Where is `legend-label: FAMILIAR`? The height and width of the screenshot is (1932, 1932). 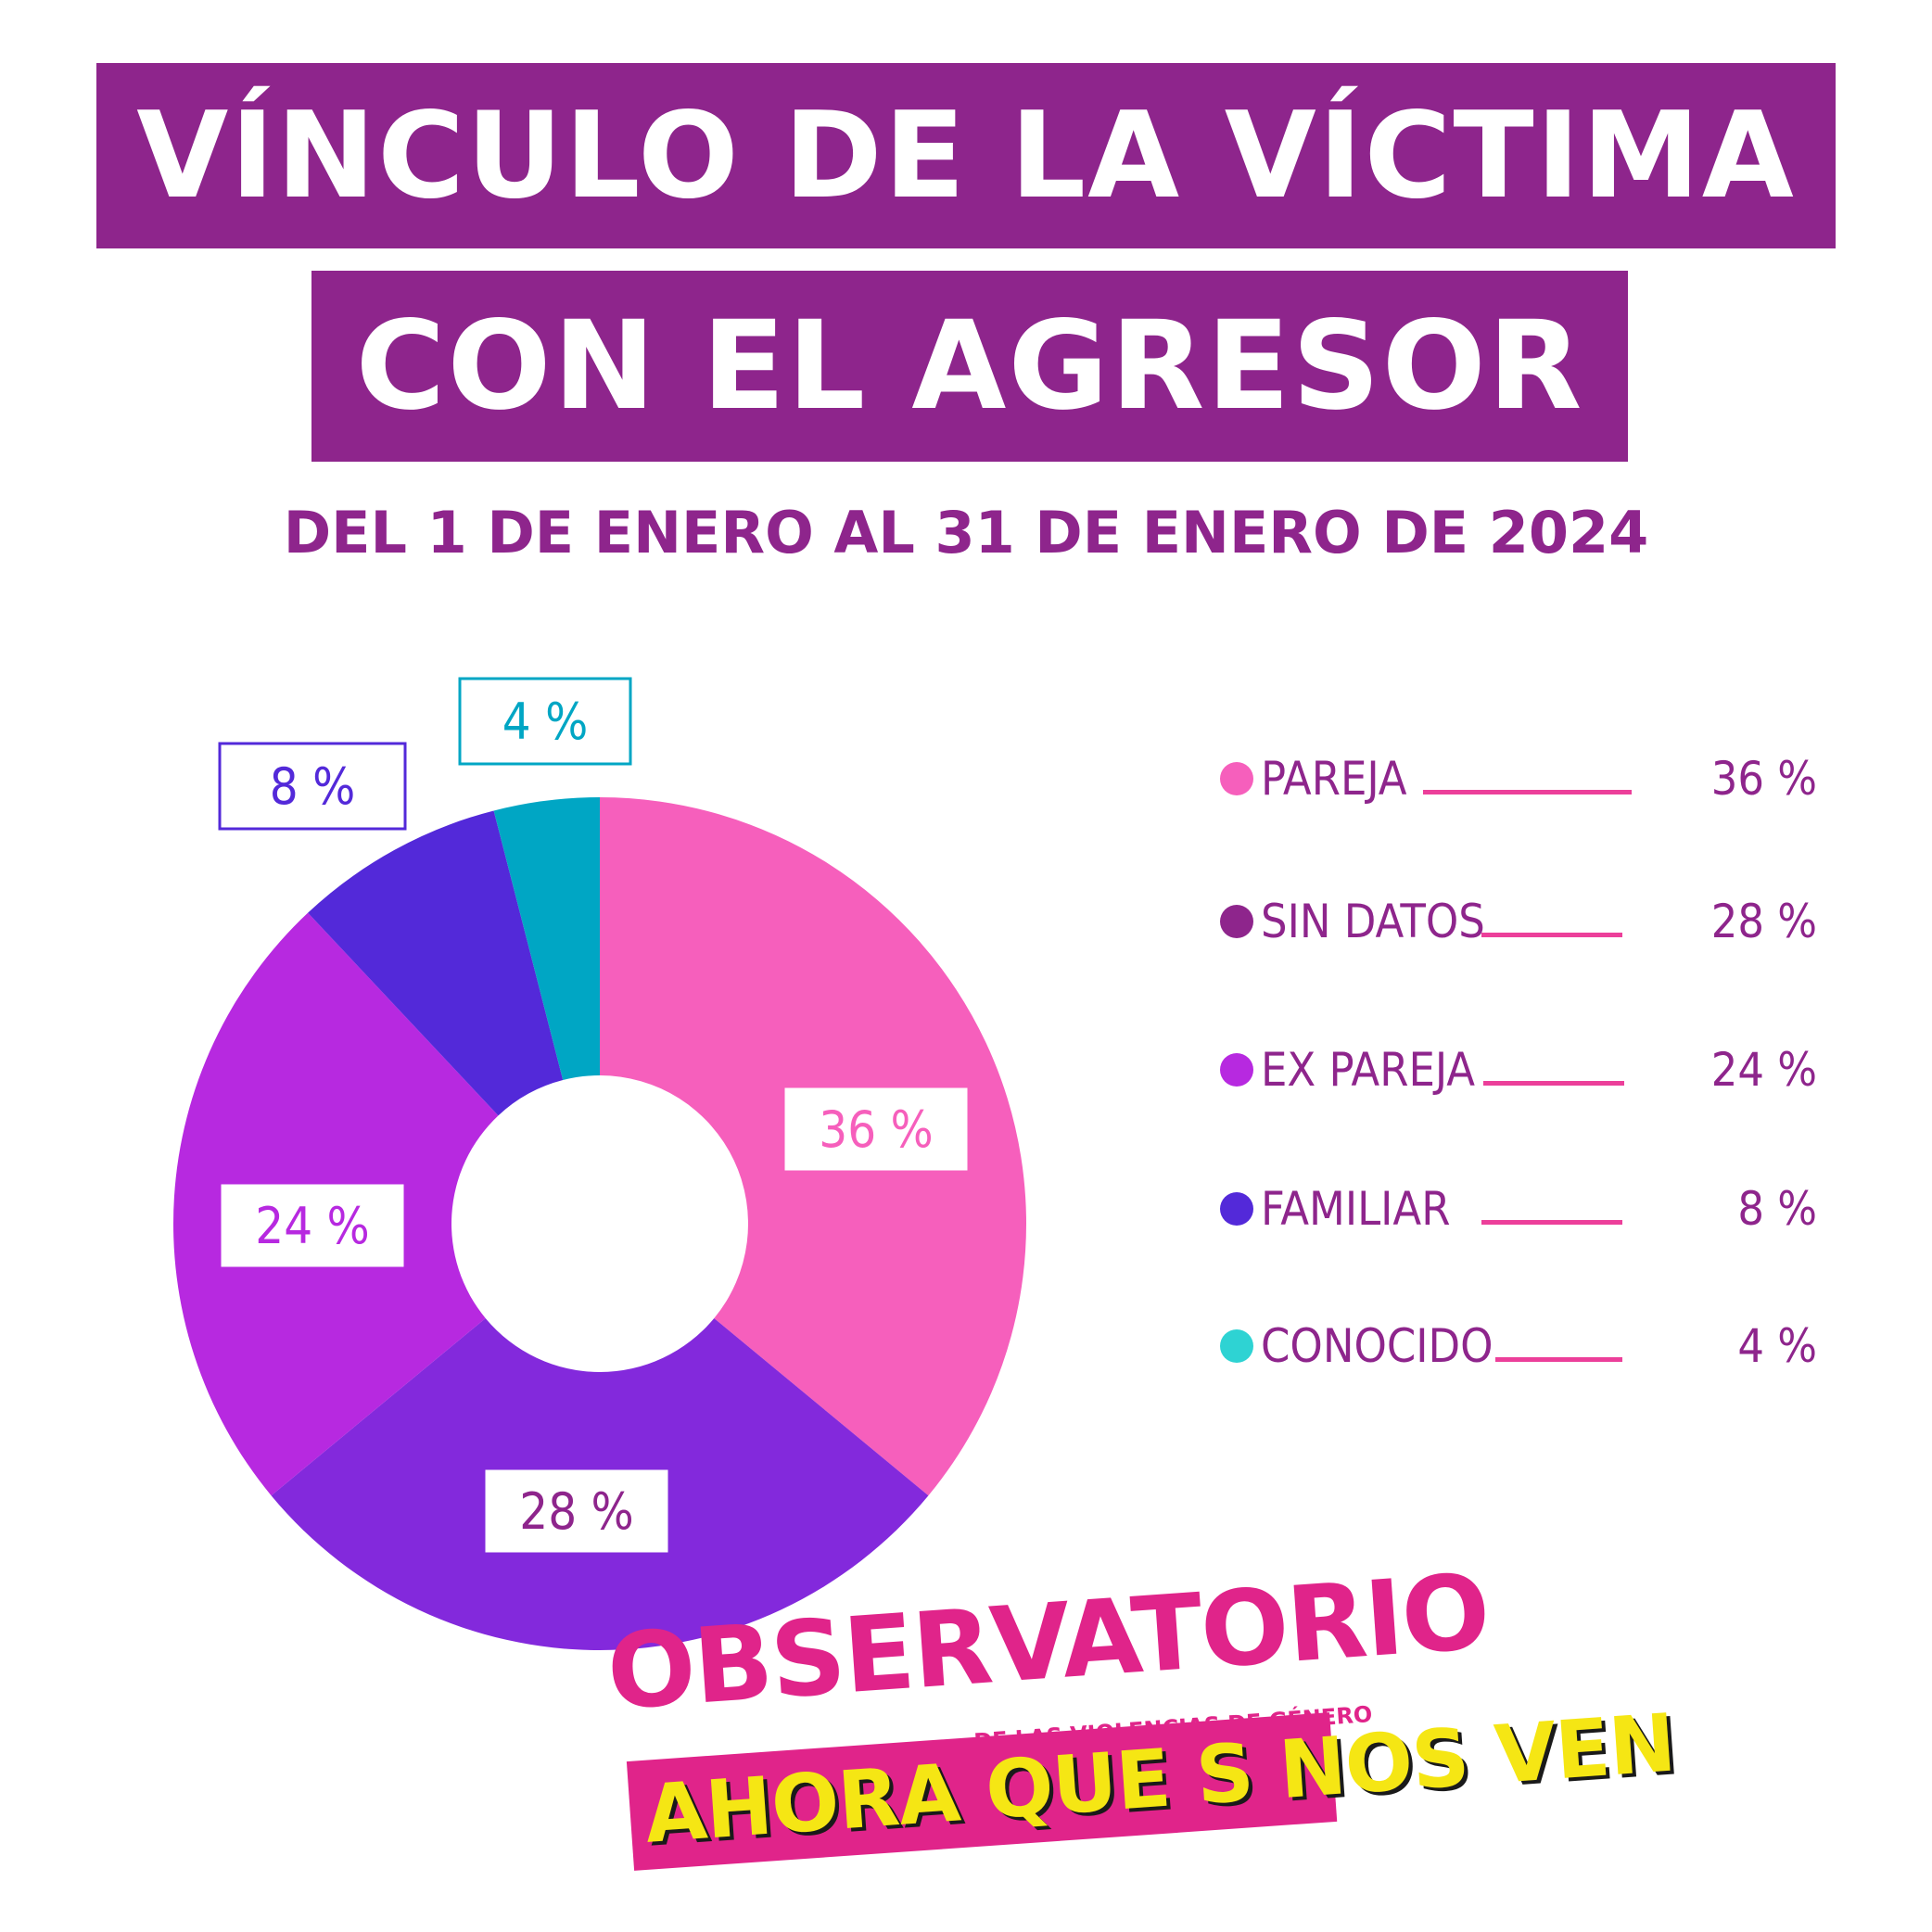 legend-label: FAMILIAR is located at coordinates (1356, 1209).